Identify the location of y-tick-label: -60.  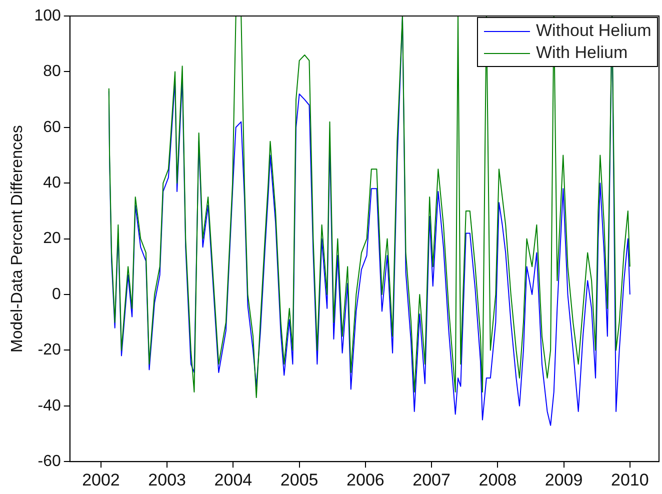
(49, 461).